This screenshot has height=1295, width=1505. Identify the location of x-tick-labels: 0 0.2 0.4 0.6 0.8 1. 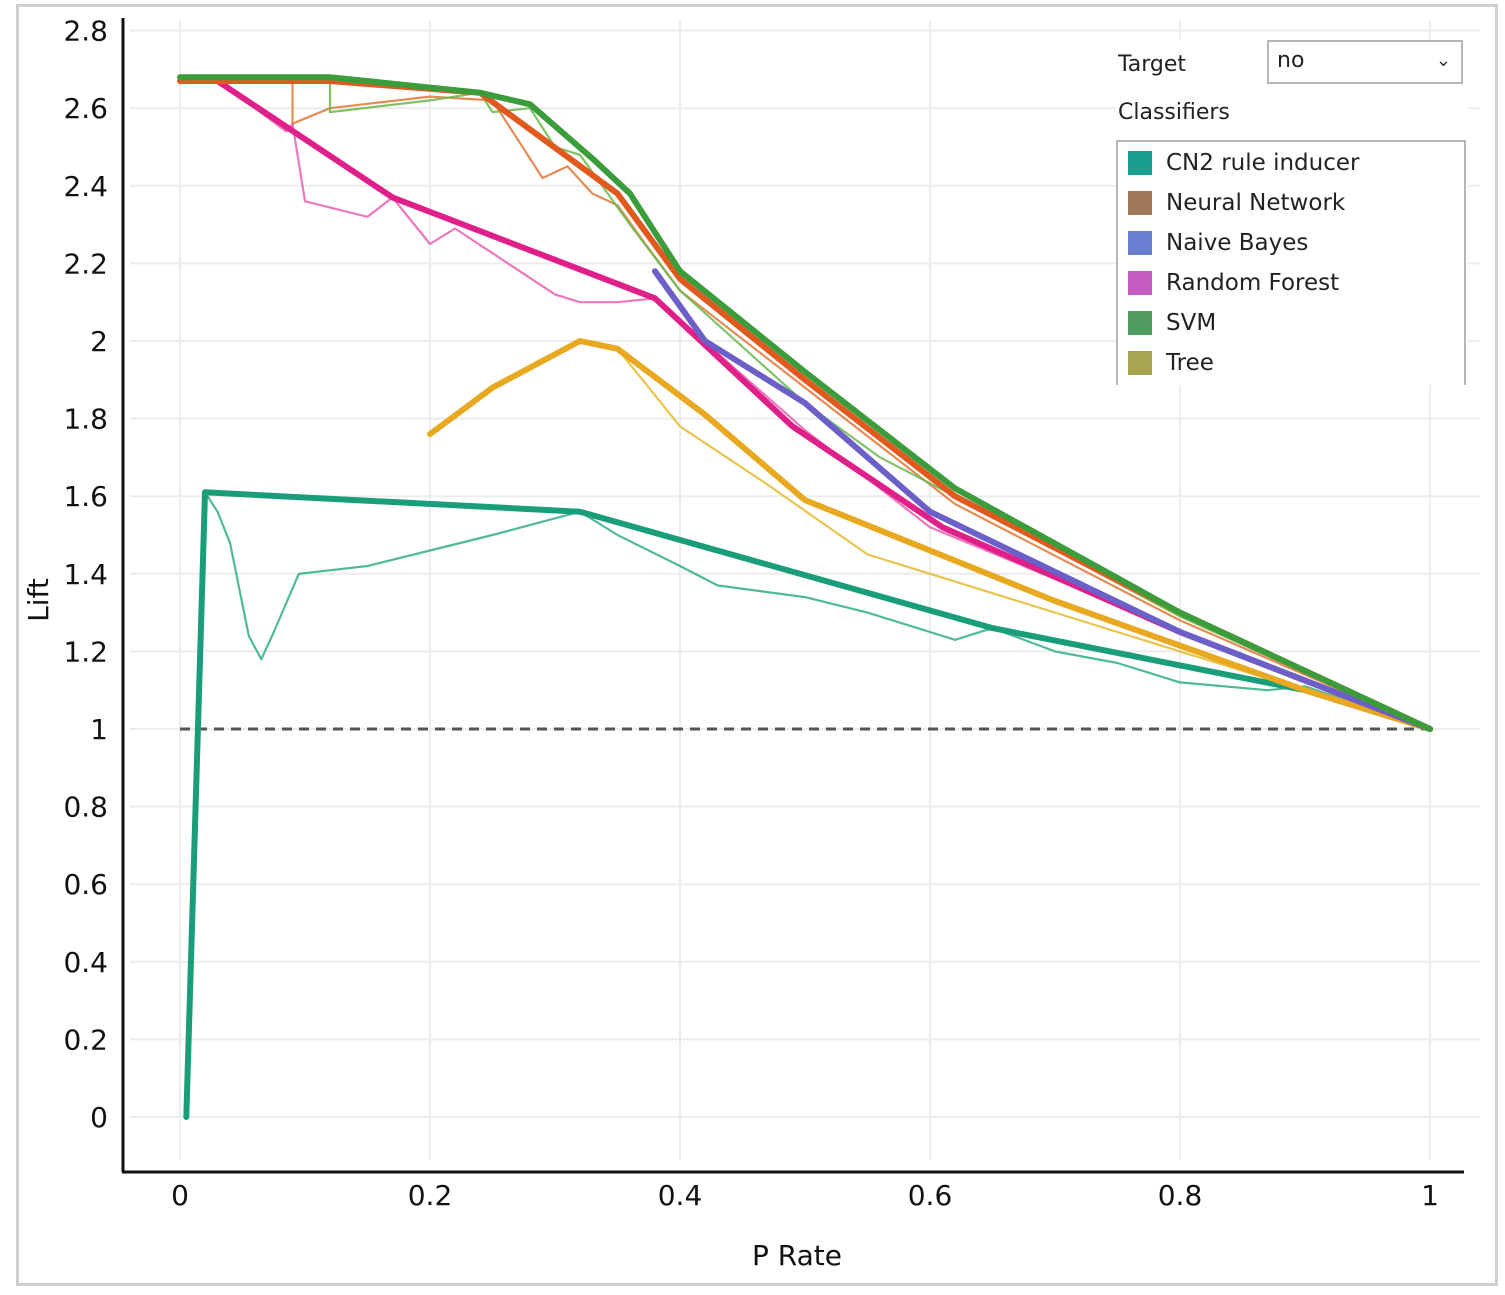
(805, 1195).